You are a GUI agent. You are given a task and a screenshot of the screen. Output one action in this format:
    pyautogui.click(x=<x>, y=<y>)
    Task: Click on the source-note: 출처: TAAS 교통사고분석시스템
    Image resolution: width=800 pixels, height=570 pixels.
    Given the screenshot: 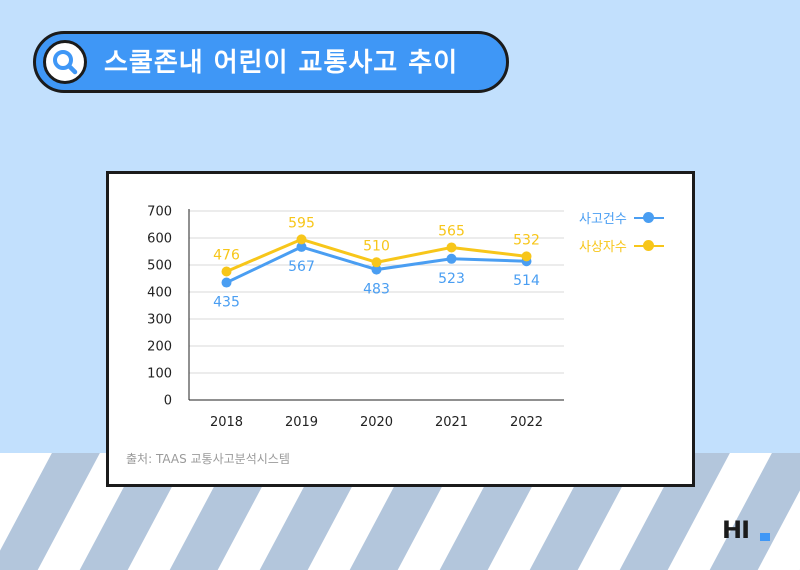 What is the action you would take?
    pyautogui.click(x=208, y=459)
    